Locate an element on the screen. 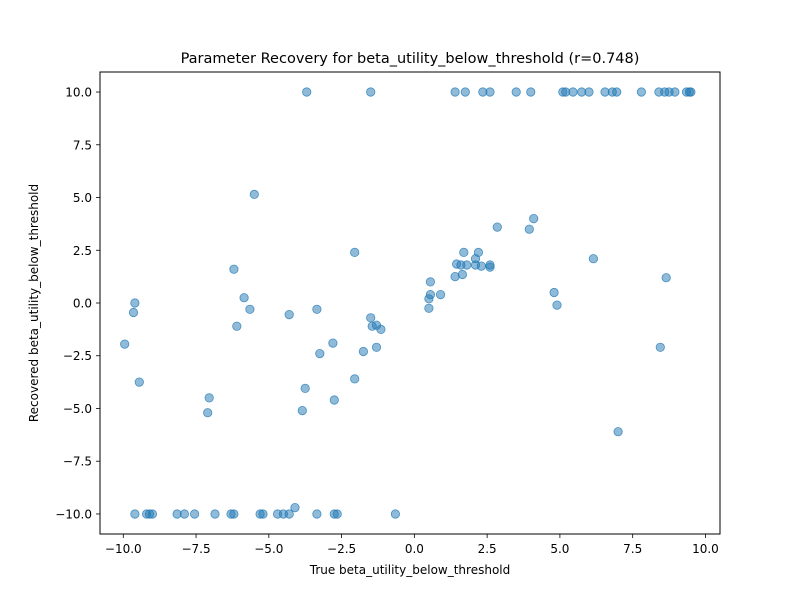  x-tick-label: −5.0 is located at coordinates (268, 549).